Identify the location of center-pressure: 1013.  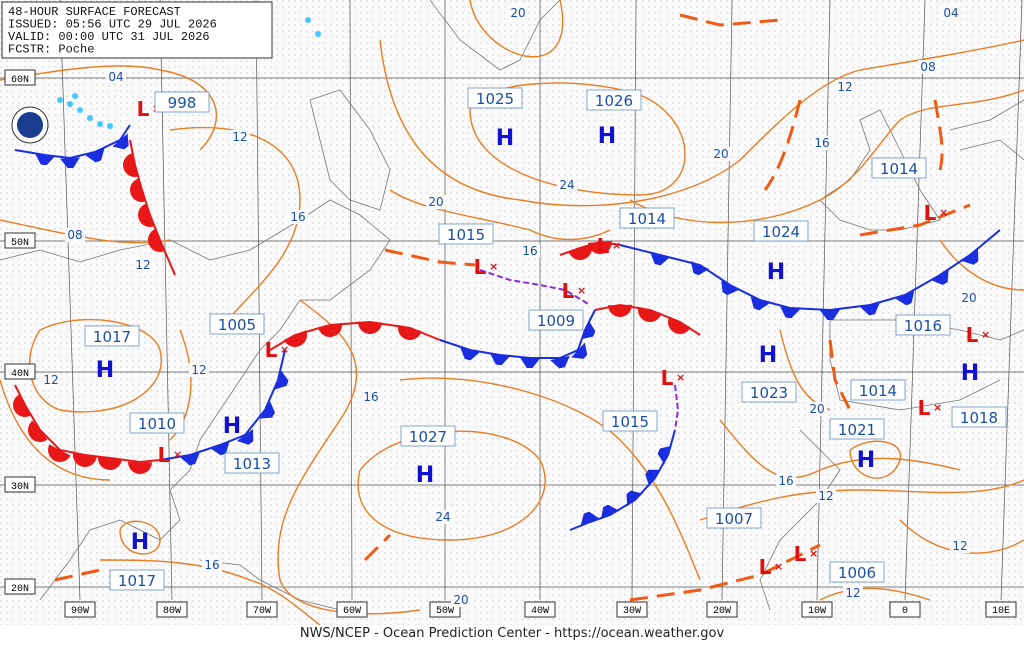
(252, 464).